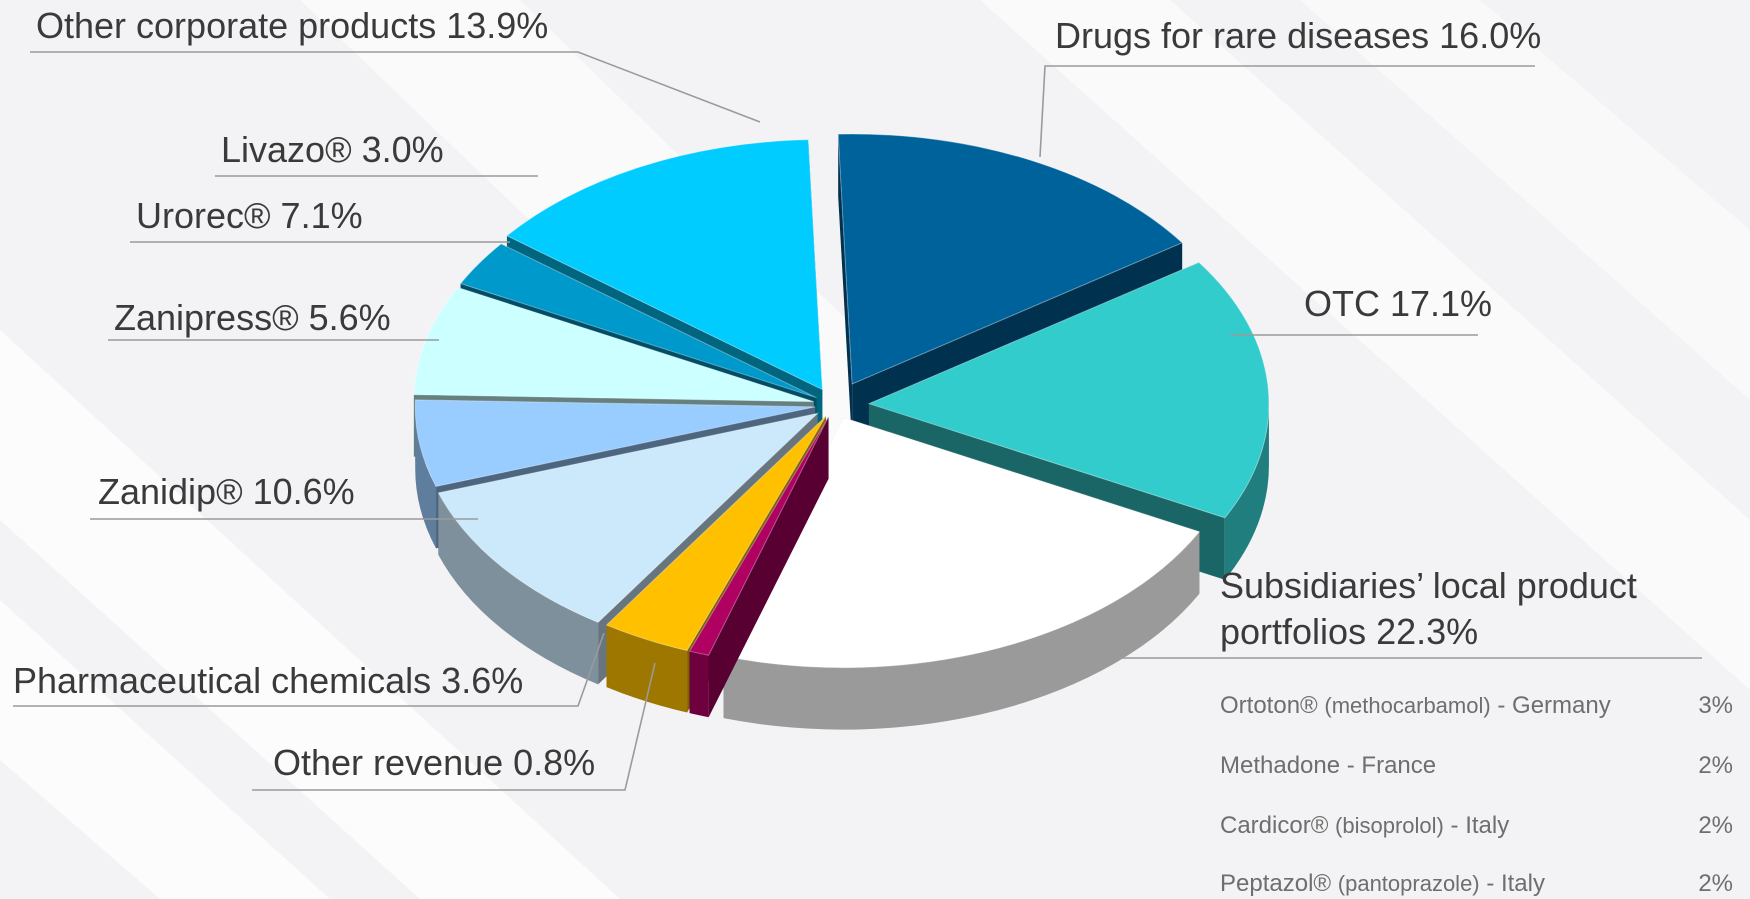 The height and width of the screenshot is (899, 1750). I want to click on subsidiary-value: 3%, so click(1715, 705).